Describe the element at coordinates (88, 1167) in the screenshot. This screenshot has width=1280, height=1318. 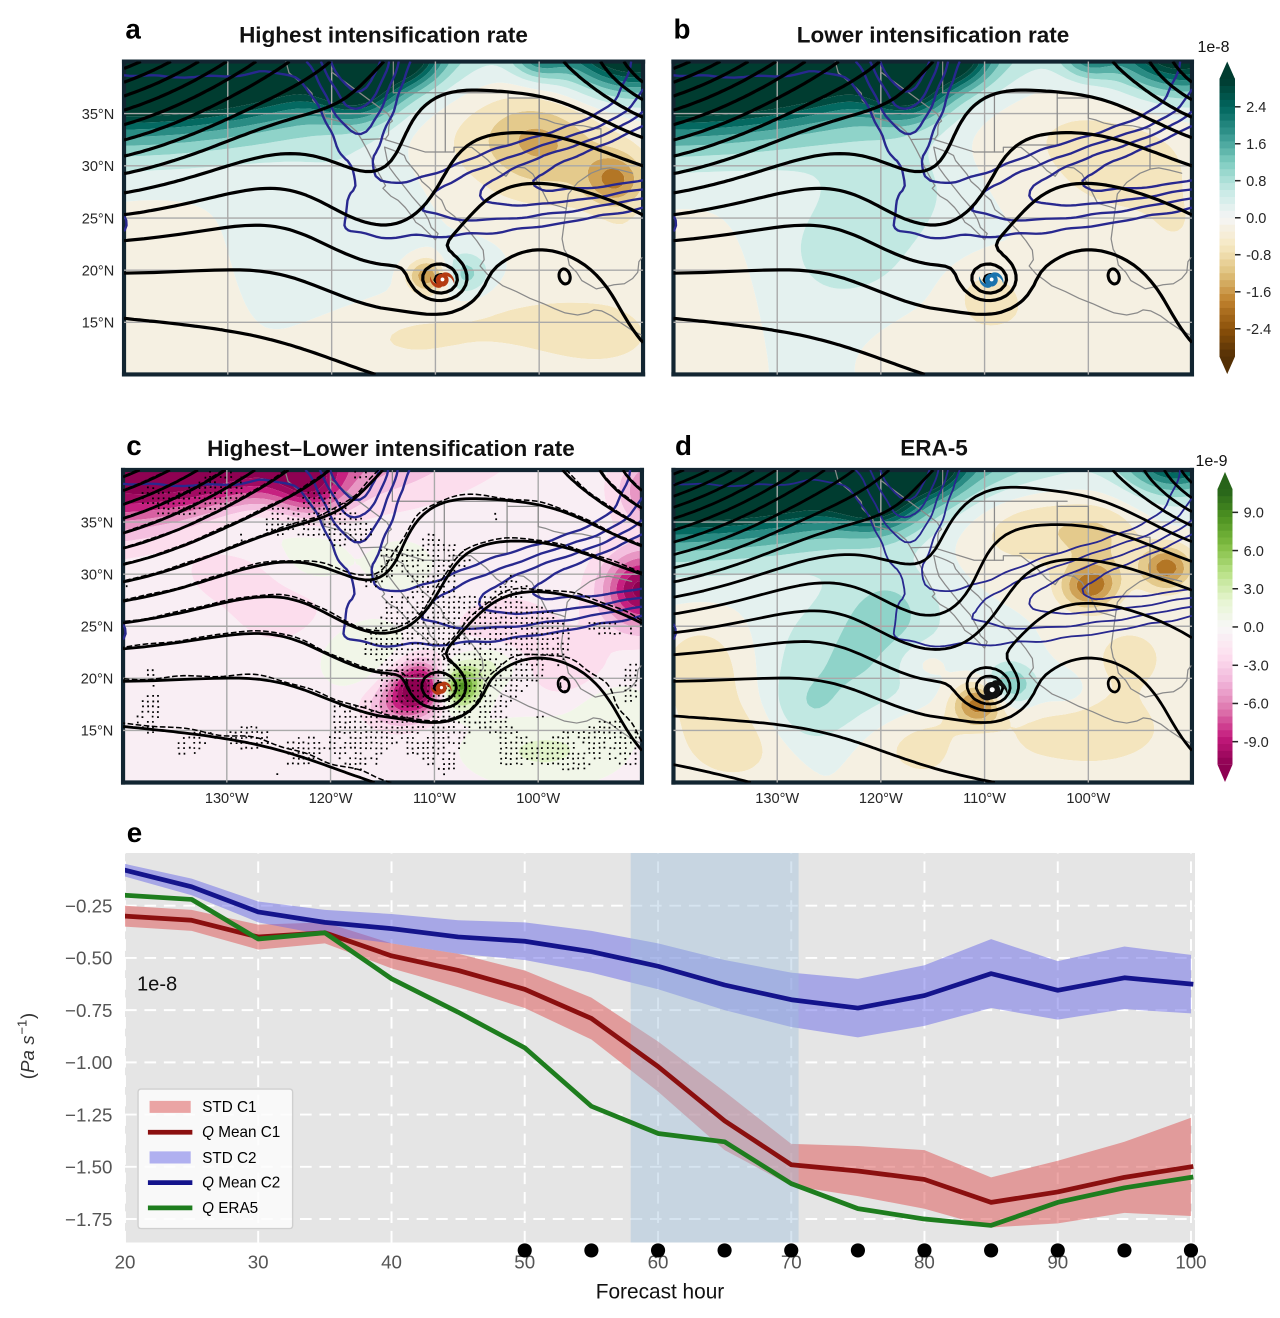
I see `svg-text: −1.50` at that location.